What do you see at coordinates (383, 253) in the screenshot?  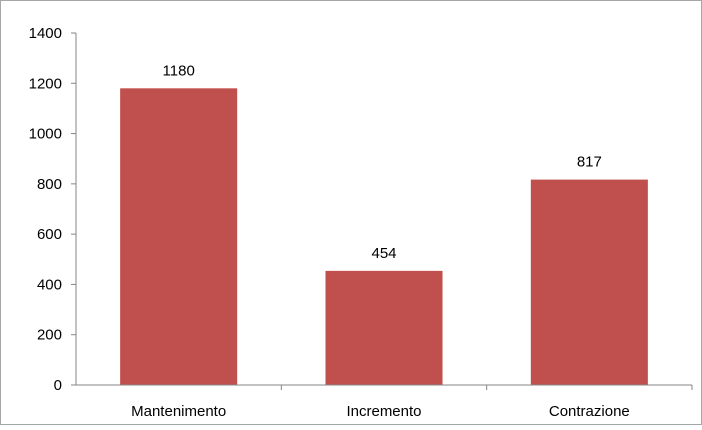 I see `data-label: 454` at bounding box center [383, 253].